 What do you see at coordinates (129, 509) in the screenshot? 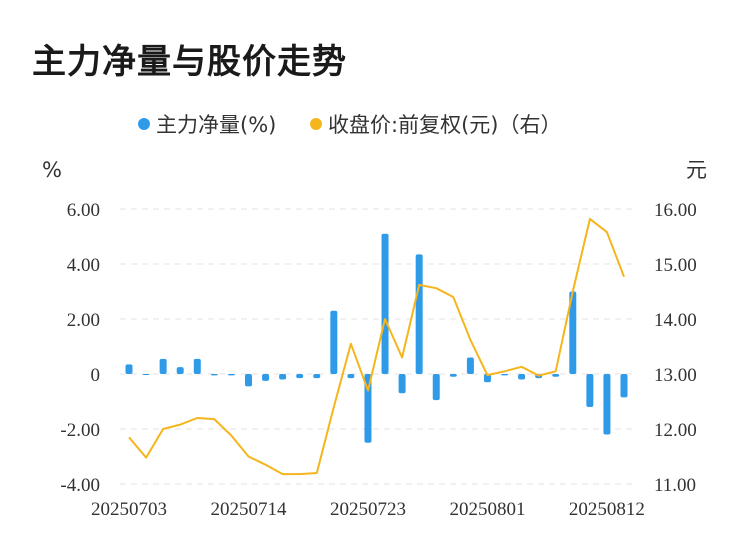
I see `x-tick-label: 20250703` at bounding box center [129, 509].